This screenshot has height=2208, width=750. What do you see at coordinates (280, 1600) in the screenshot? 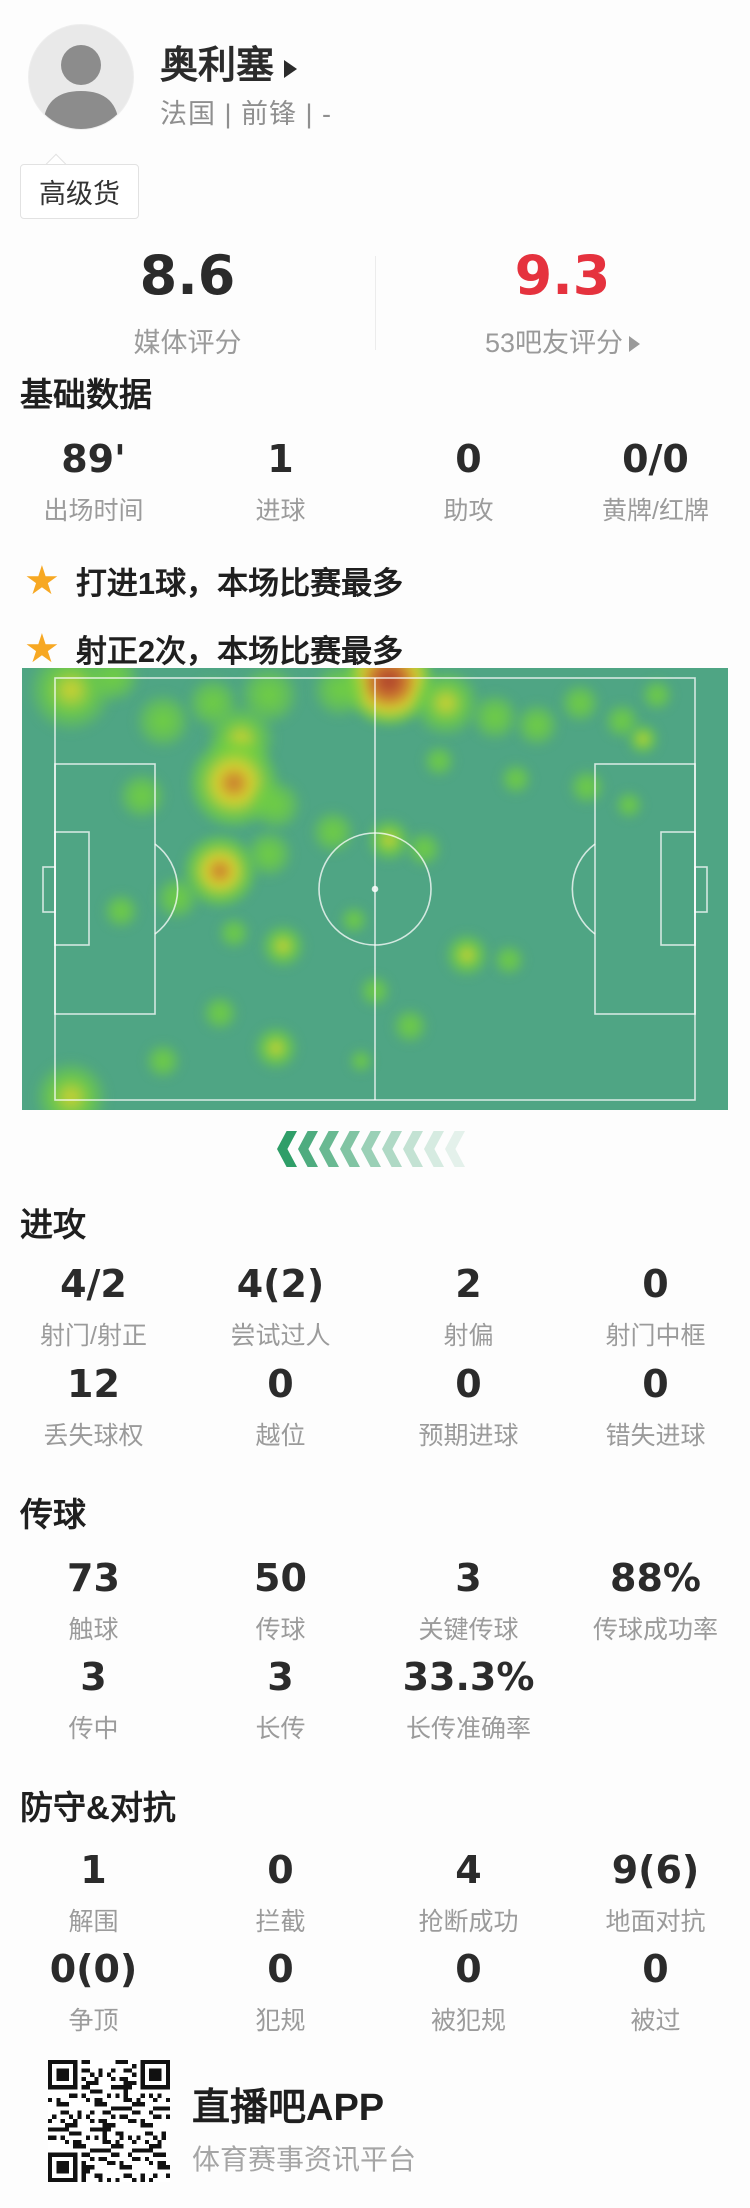
I see `stat-passes: 50 传球` at bounding box center [280, 1600].